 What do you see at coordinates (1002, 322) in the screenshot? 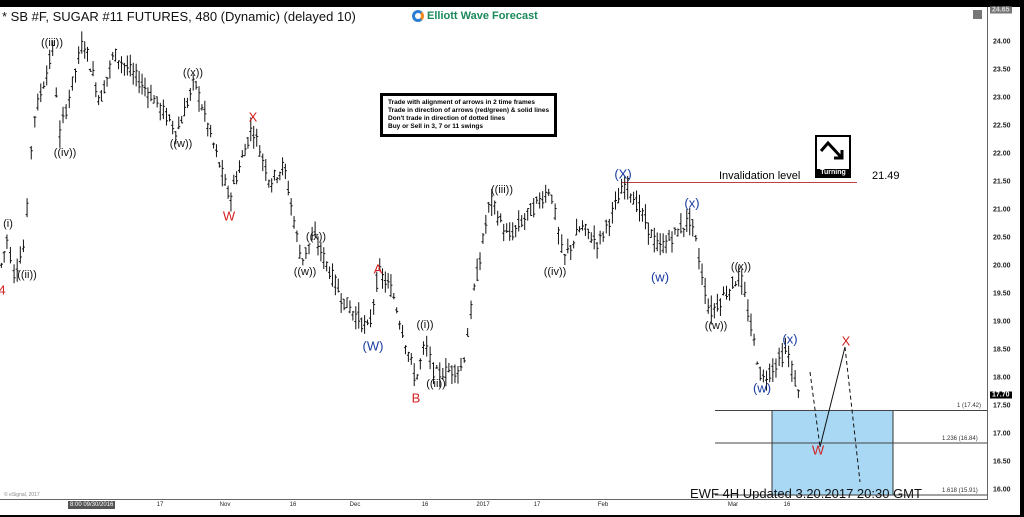
I see `y-tick-label: 19.00` at bounding box center [1002, 322].